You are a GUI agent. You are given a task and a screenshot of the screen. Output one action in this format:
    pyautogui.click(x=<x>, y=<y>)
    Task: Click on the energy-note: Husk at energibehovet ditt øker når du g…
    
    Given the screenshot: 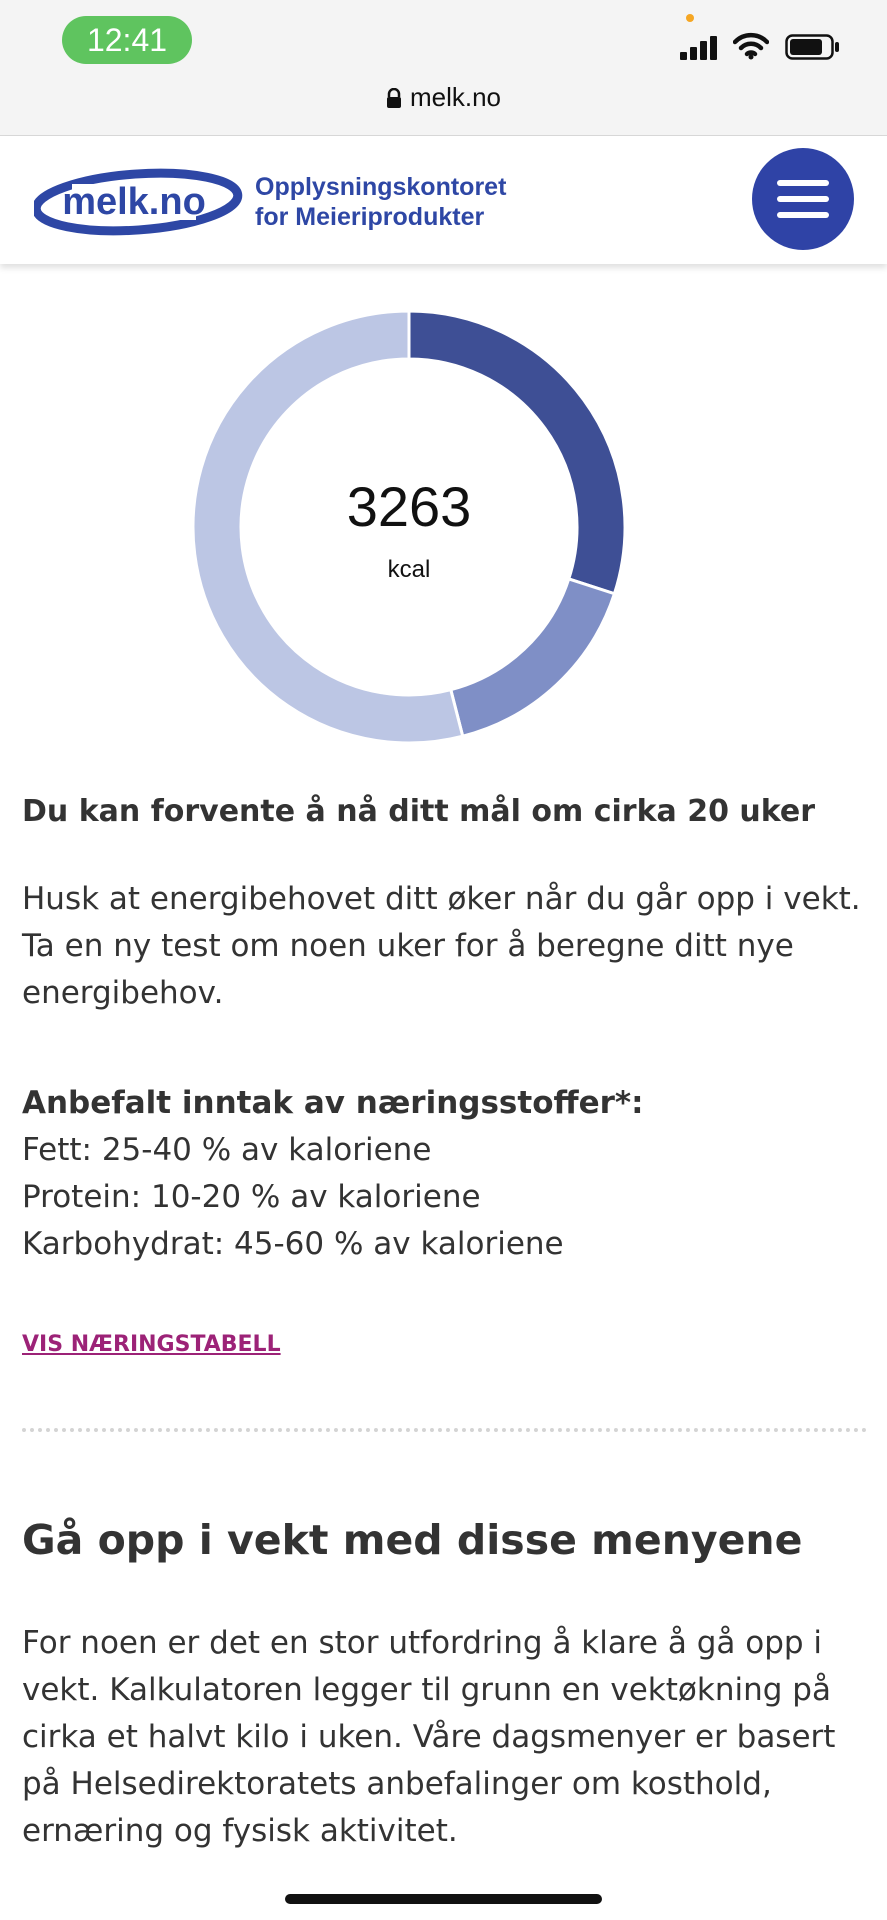 What is the action you would take?
    pyautogui.click(x=441, y=946)
    